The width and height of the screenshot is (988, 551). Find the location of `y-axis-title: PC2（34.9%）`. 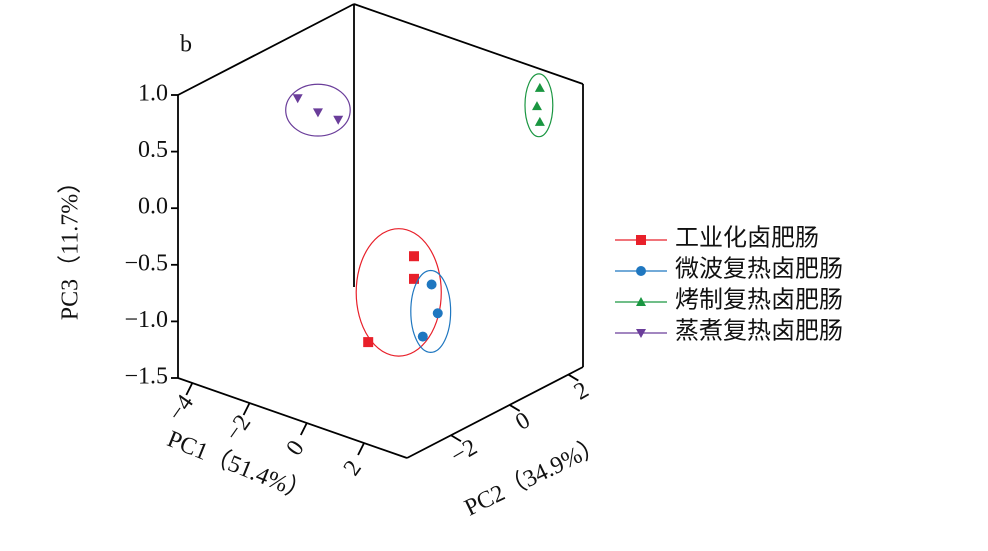

y-axis-title: PC2（34.9%） is located at coordinates (534, 477).